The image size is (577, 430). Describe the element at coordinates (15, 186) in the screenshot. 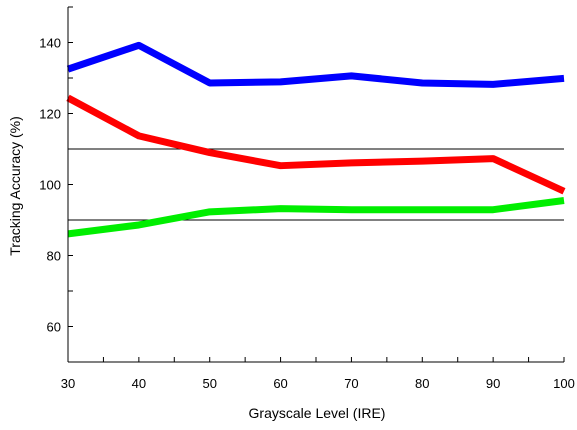

I see `y-axis-title: Tracking Accuracy (%)` at that location.